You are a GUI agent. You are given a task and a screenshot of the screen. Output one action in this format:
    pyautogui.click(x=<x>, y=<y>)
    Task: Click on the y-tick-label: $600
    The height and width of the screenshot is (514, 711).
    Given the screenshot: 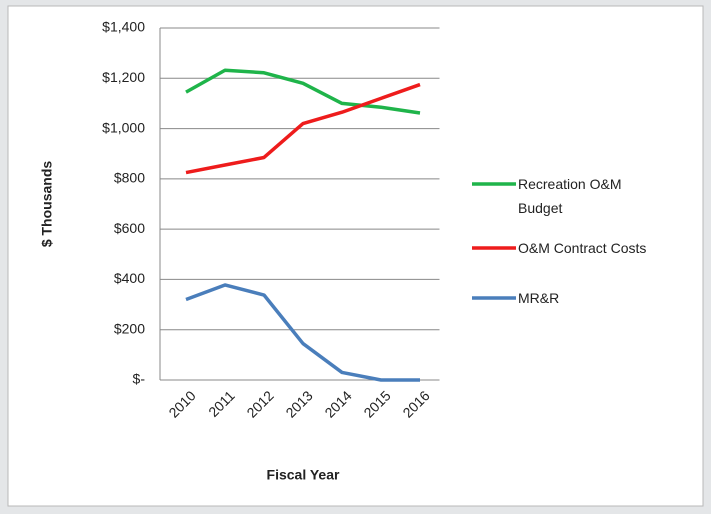 What is the action you would take?
    pyautogui.click(x=129, y=228)
    